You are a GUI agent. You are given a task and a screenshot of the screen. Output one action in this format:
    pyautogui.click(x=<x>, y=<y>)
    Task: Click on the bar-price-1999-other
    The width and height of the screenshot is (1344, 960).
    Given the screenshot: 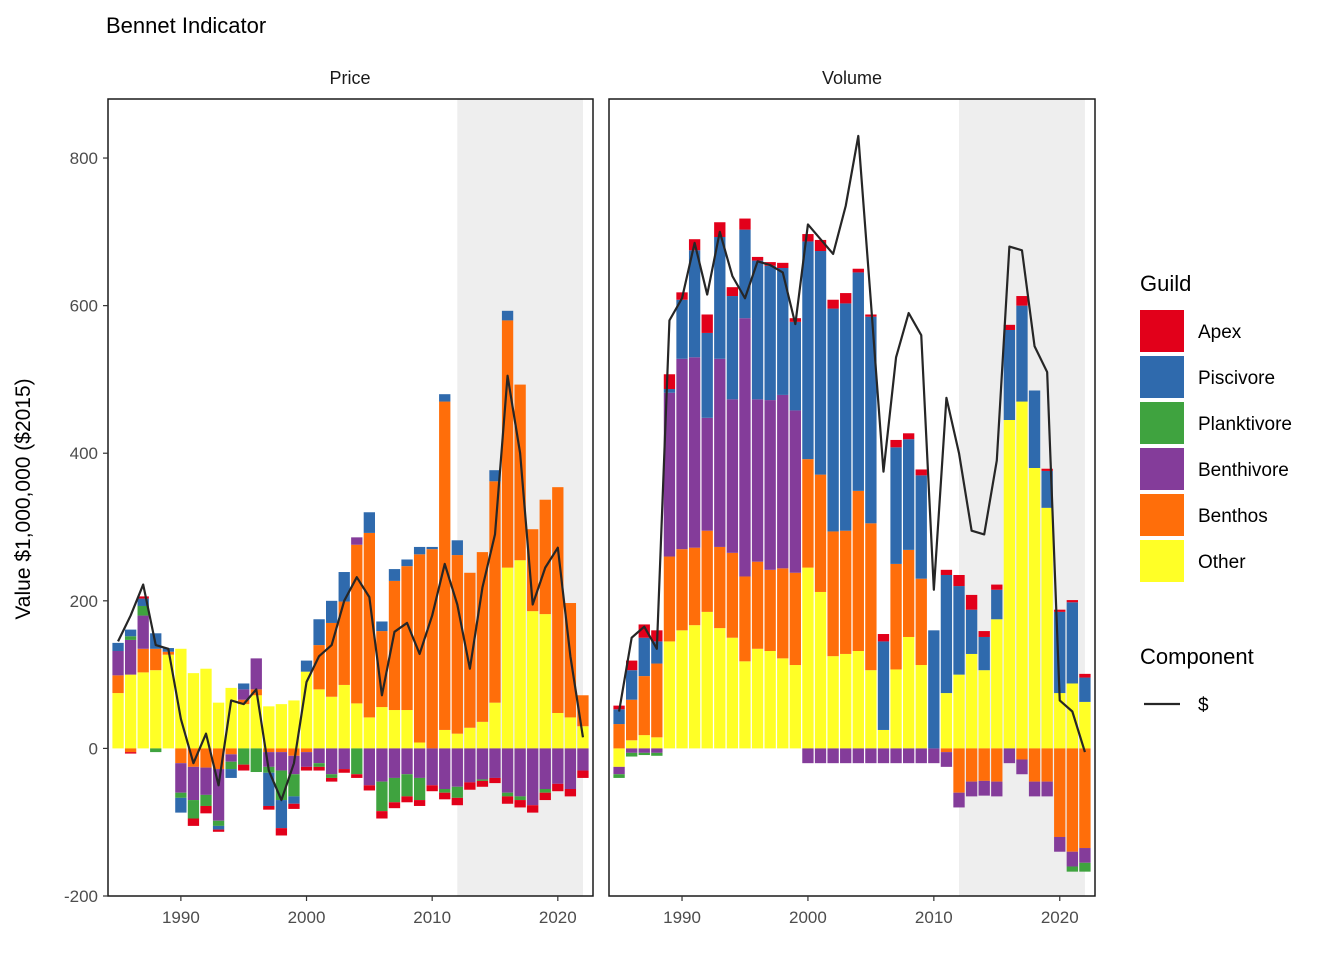 What is the action you would take?
    pyautogui.click(x=294, y=724)
    